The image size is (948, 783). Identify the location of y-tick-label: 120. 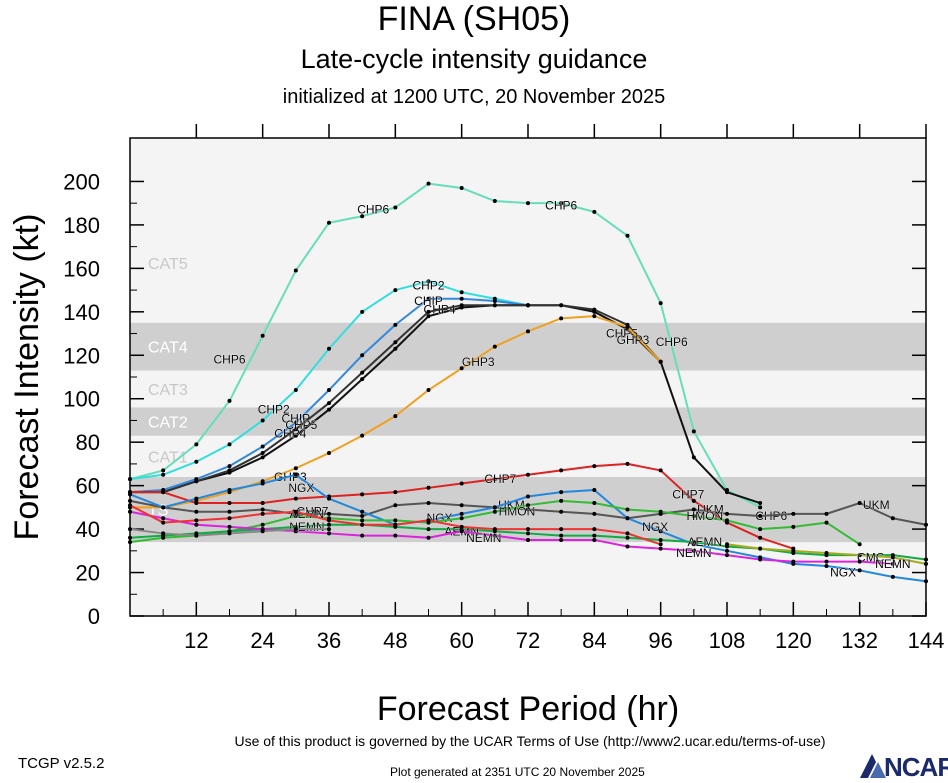
(81, 355).